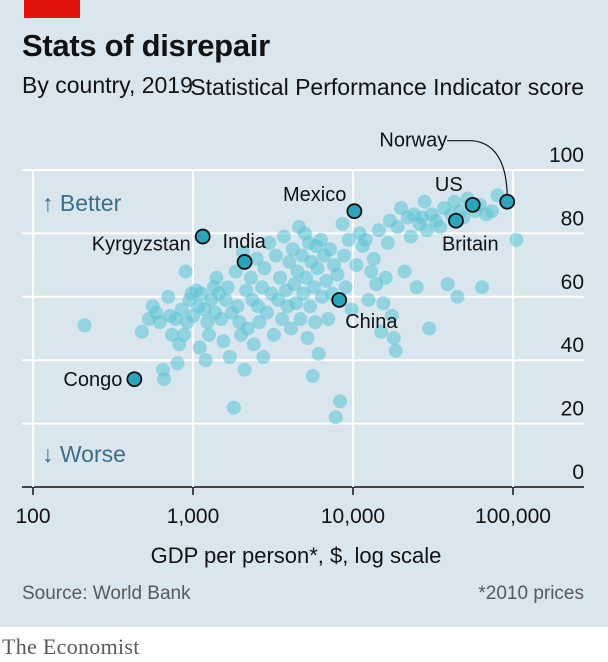 The image size is (608, 662). What do you see at coordinates (146, 45) in the screenshot?
I see `chart-title: Stats of disrepair` at bounding box center [146, 45].